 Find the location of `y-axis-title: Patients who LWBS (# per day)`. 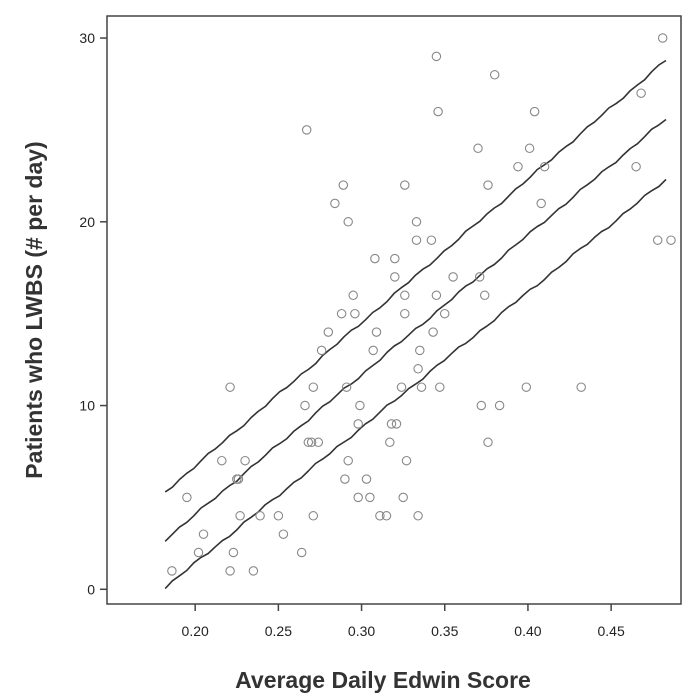

y-axis-title: Patients who LWBS (# per day) is located at coordinates (34, 309).